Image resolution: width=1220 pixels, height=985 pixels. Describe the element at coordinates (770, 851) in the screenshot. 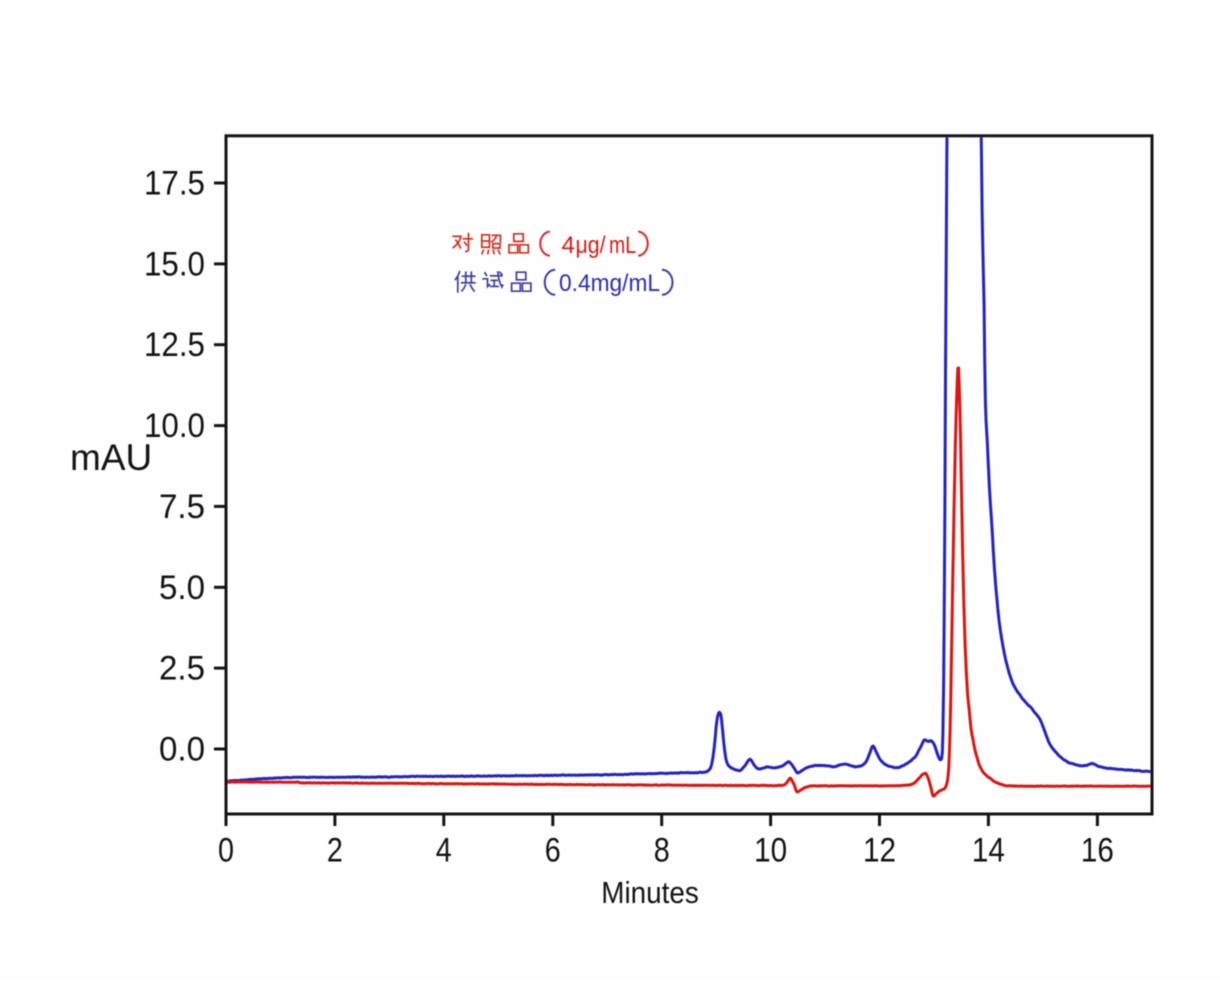

I see `svg-text: 10` at that location.